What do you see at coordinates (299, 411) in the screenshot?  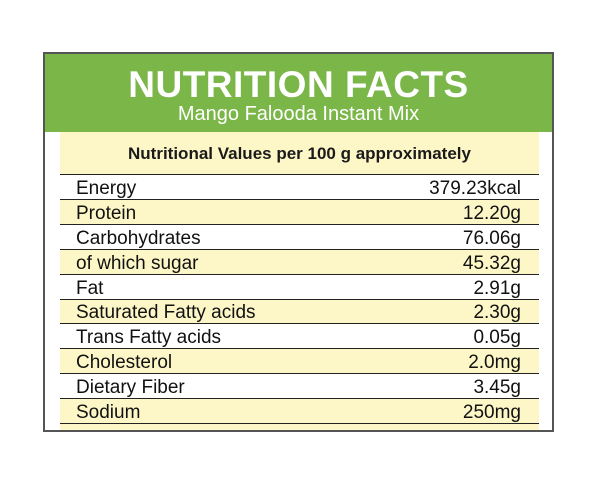 I see `nutrient-row-sodium: Sodium 250mg` at bounding box center [299, 411].